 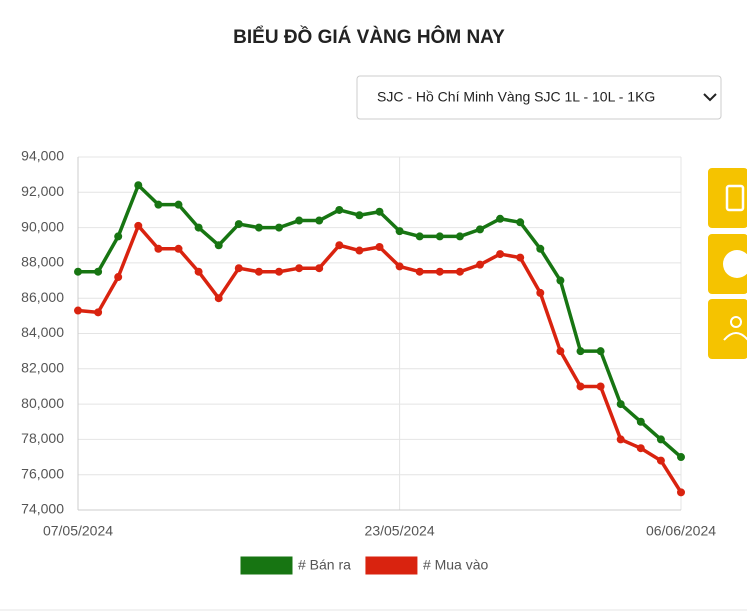 I want to click on chart-title: BIỂU ĐỒ GIÁ VÀNG HÔM NAY, so click(x=369, y=37).